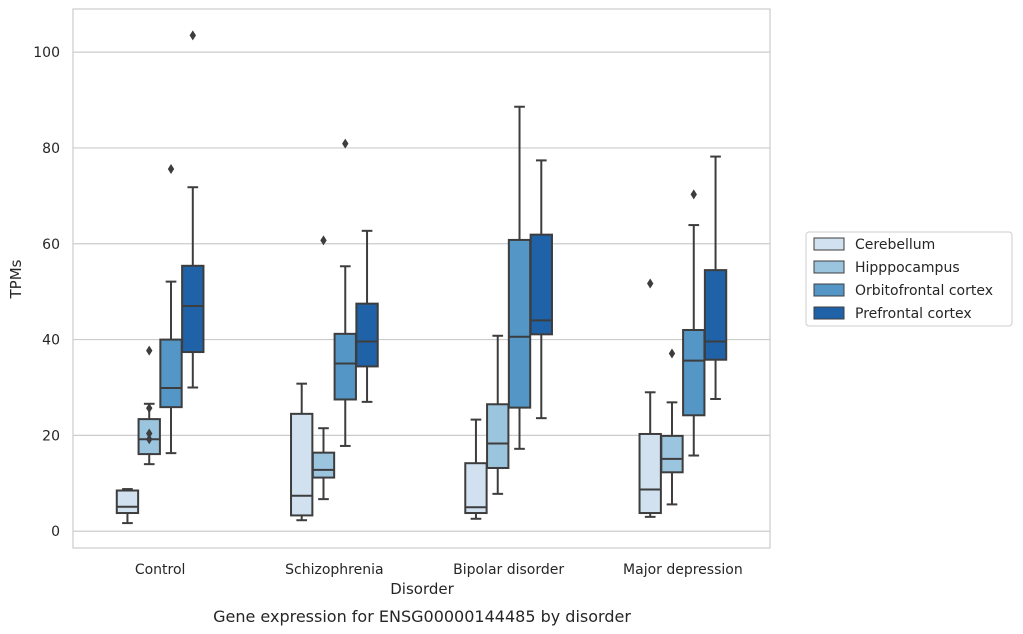 Image resolution: width=1023 pixels, height=634 pixels. I want to click on legend-frame, so click(909, 279).